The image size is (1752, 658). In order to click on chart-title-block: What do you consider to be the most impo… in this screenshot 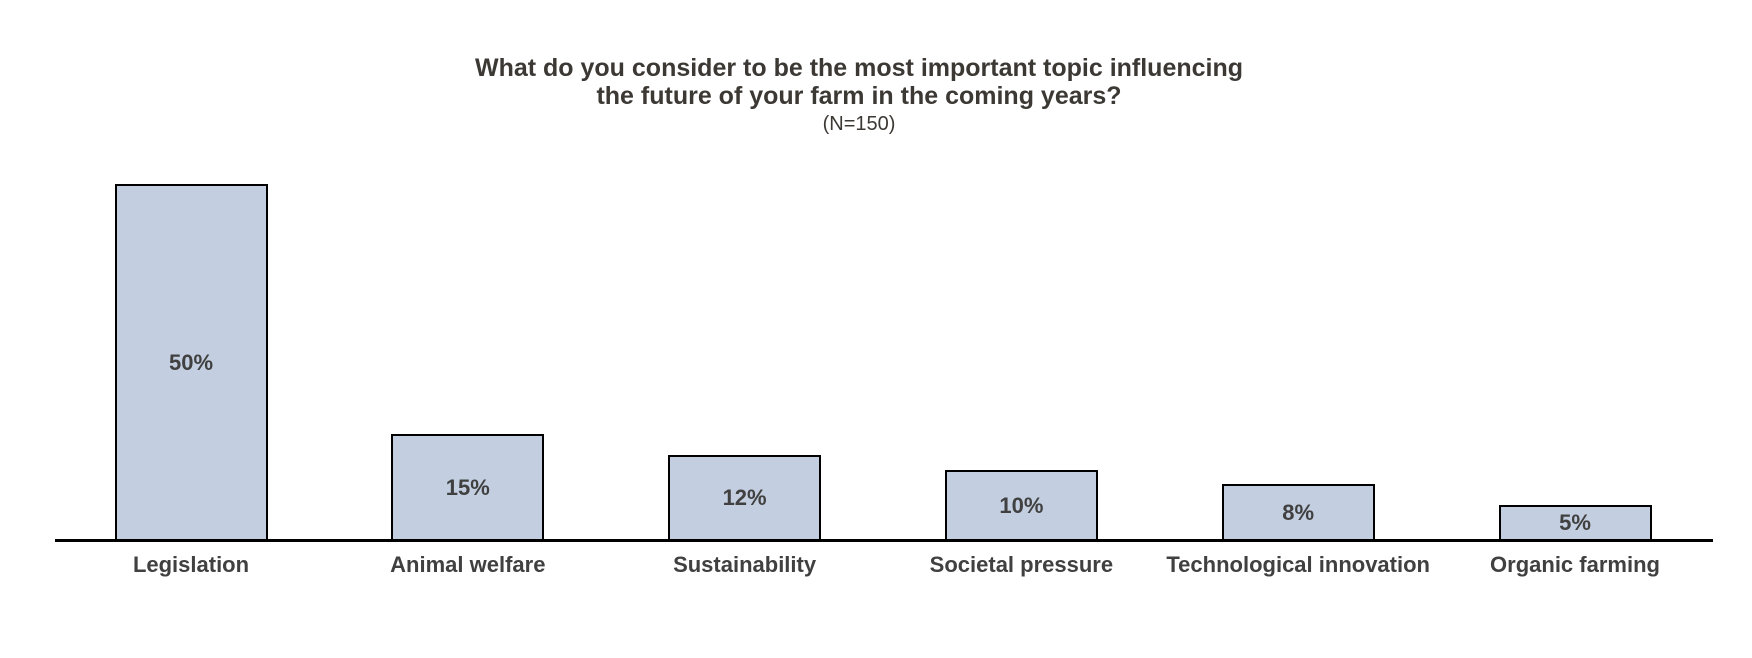, I will do `click(859, 95)`.